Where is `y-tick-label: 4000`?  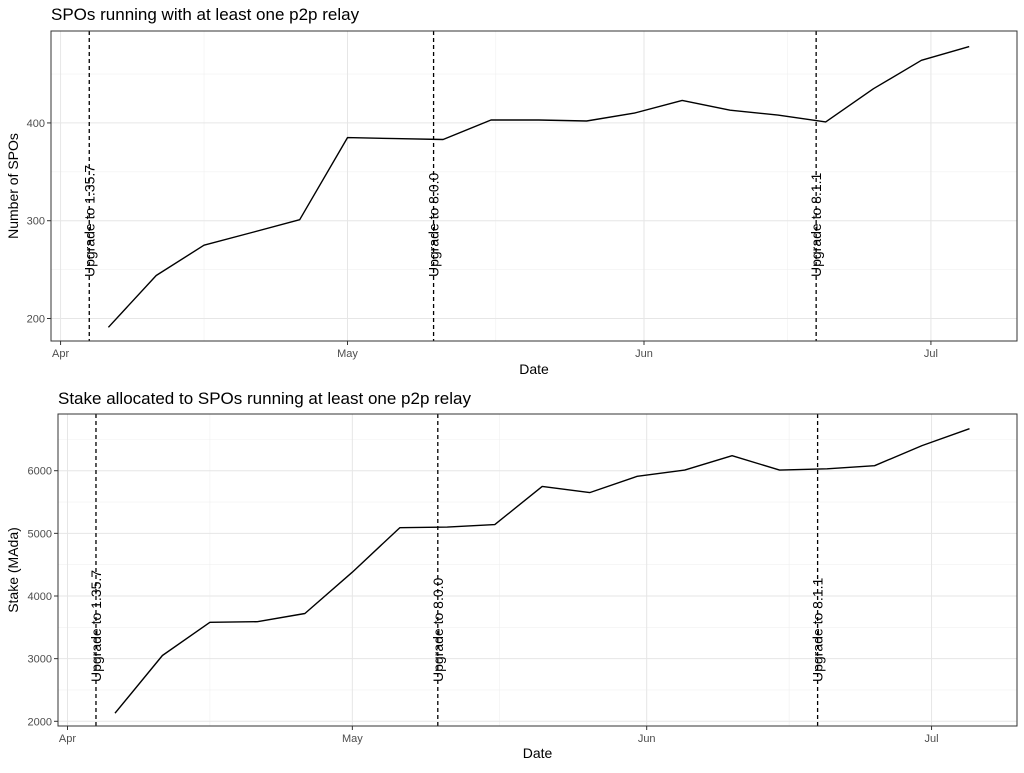 y-tick-label: 4000 is located at coordinates (40, 597).